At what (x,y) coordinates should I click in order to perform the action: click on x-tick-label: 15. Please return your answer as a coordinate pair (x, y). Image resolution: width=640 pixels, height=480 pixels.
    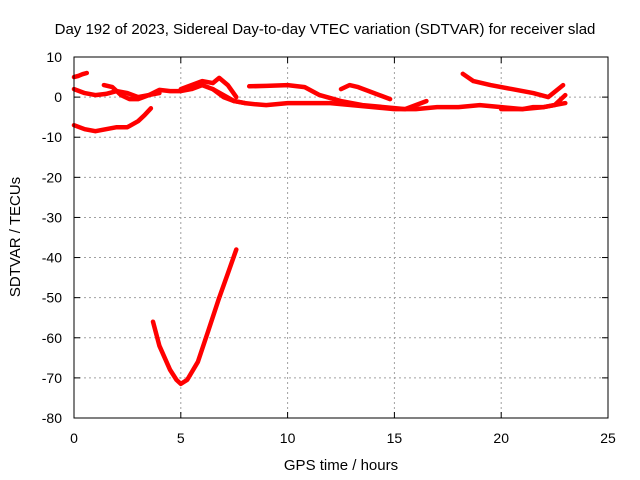
    Looking at the image, I should click on (395, 438).